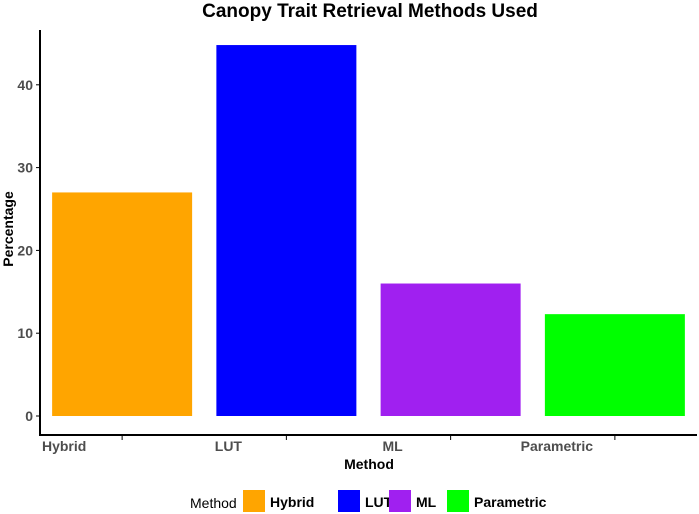 The height and width of the screenshot is (514, 699). Describe the element at coordinates (400, 501) in the screenshot. I see `legend-swatch-ml` at that location.